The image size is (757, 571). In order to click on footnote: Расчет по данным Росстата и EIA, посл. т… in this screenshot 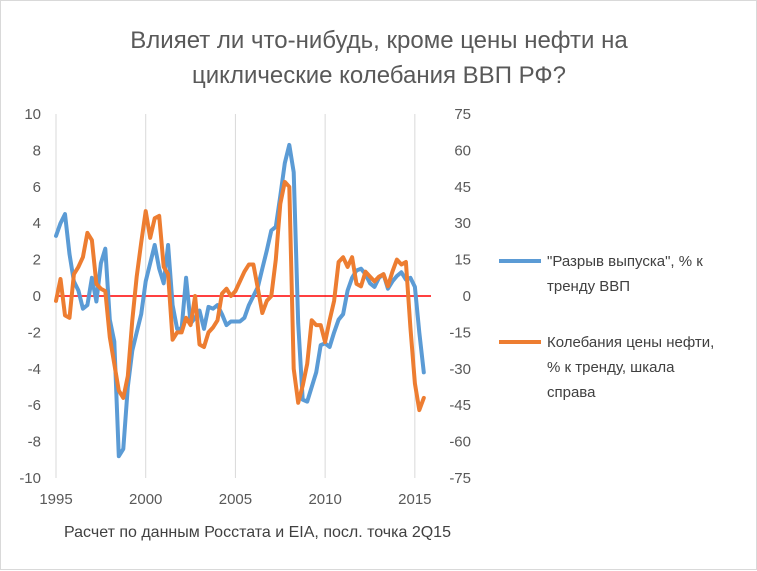, I will do `click(257, 532)`.